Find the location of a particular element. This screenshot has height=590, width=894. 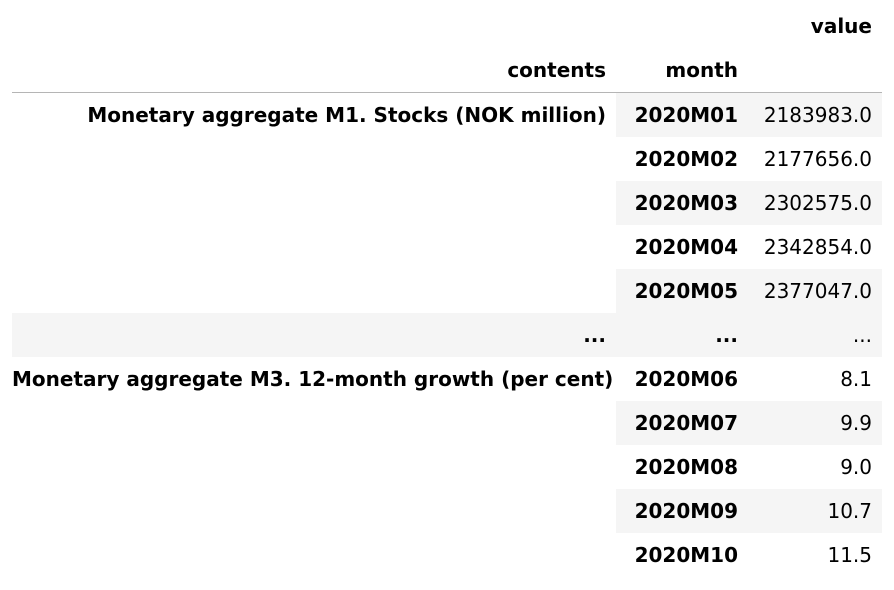

index-name-contents: contents is located at coordinates (314, 70).